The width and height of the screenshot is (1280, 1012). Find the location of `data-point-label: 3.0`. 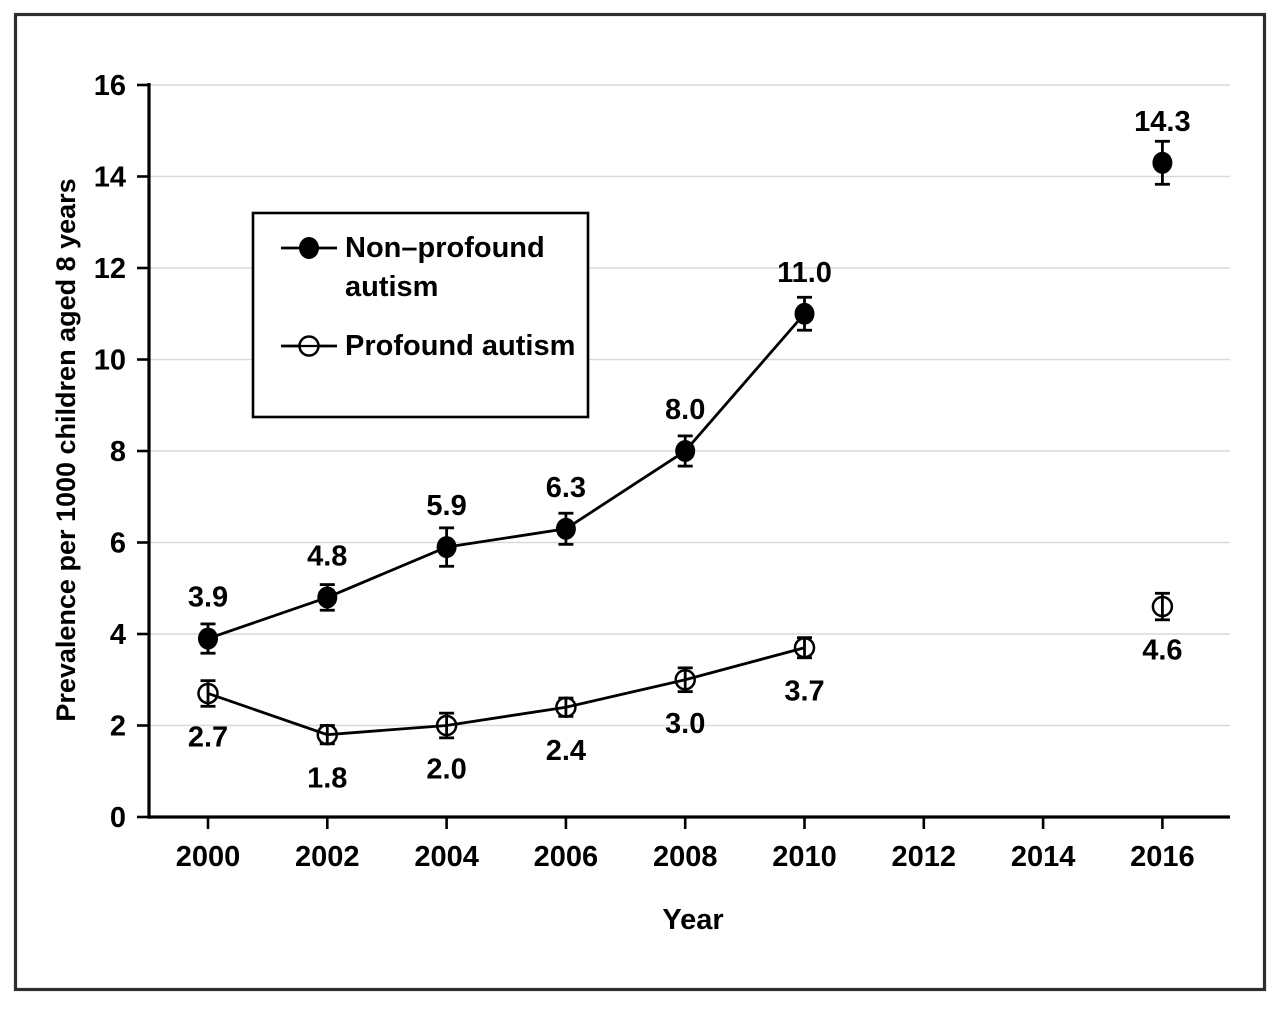

data-point-label: 3.0 is located at coordinates (685, 724).